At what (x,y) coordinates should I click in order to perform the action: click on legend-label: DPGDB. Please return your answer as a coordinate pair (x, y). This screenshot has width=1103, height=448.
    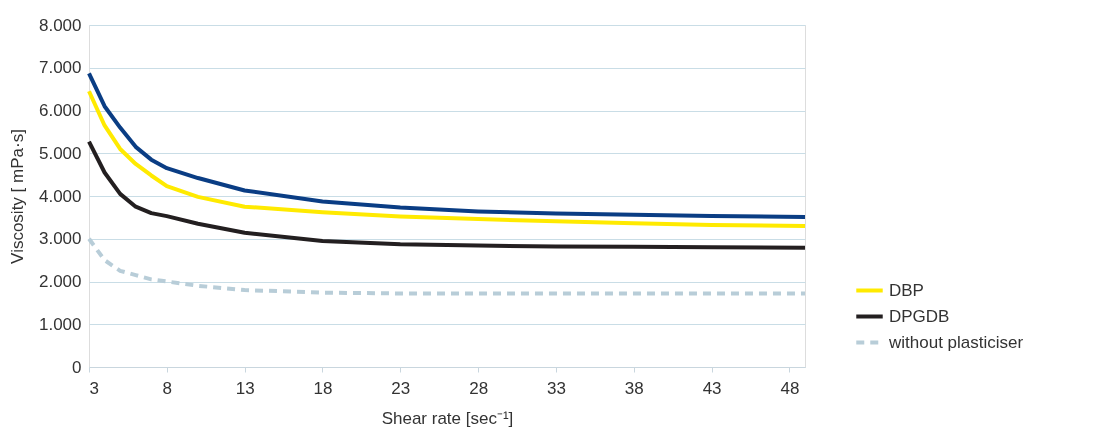
    Looking at the image, I should click on (919, 316).